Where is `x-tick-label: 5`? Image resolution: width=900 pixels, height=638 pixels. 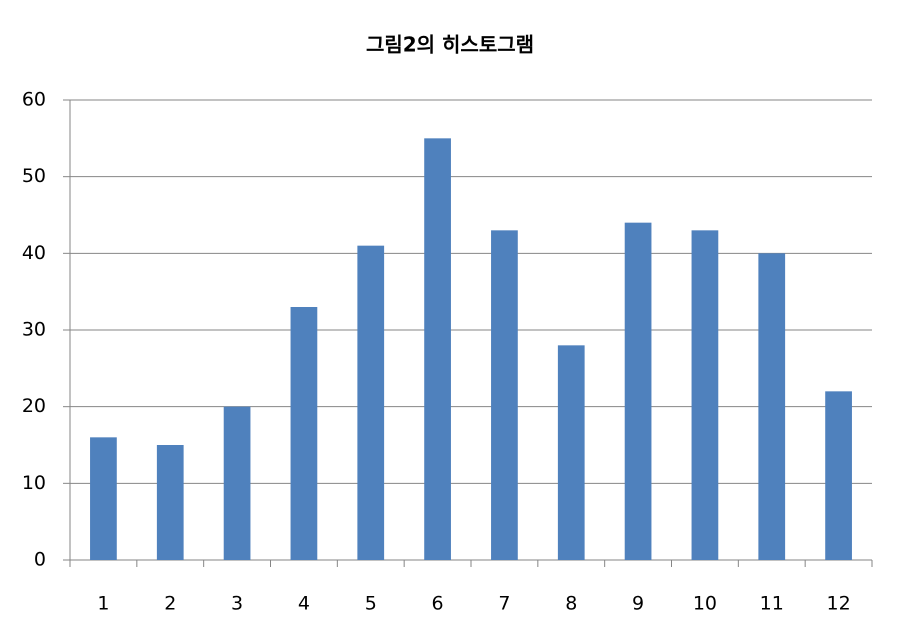
x-tick-label: 5 is located at coordinates (371, 604).